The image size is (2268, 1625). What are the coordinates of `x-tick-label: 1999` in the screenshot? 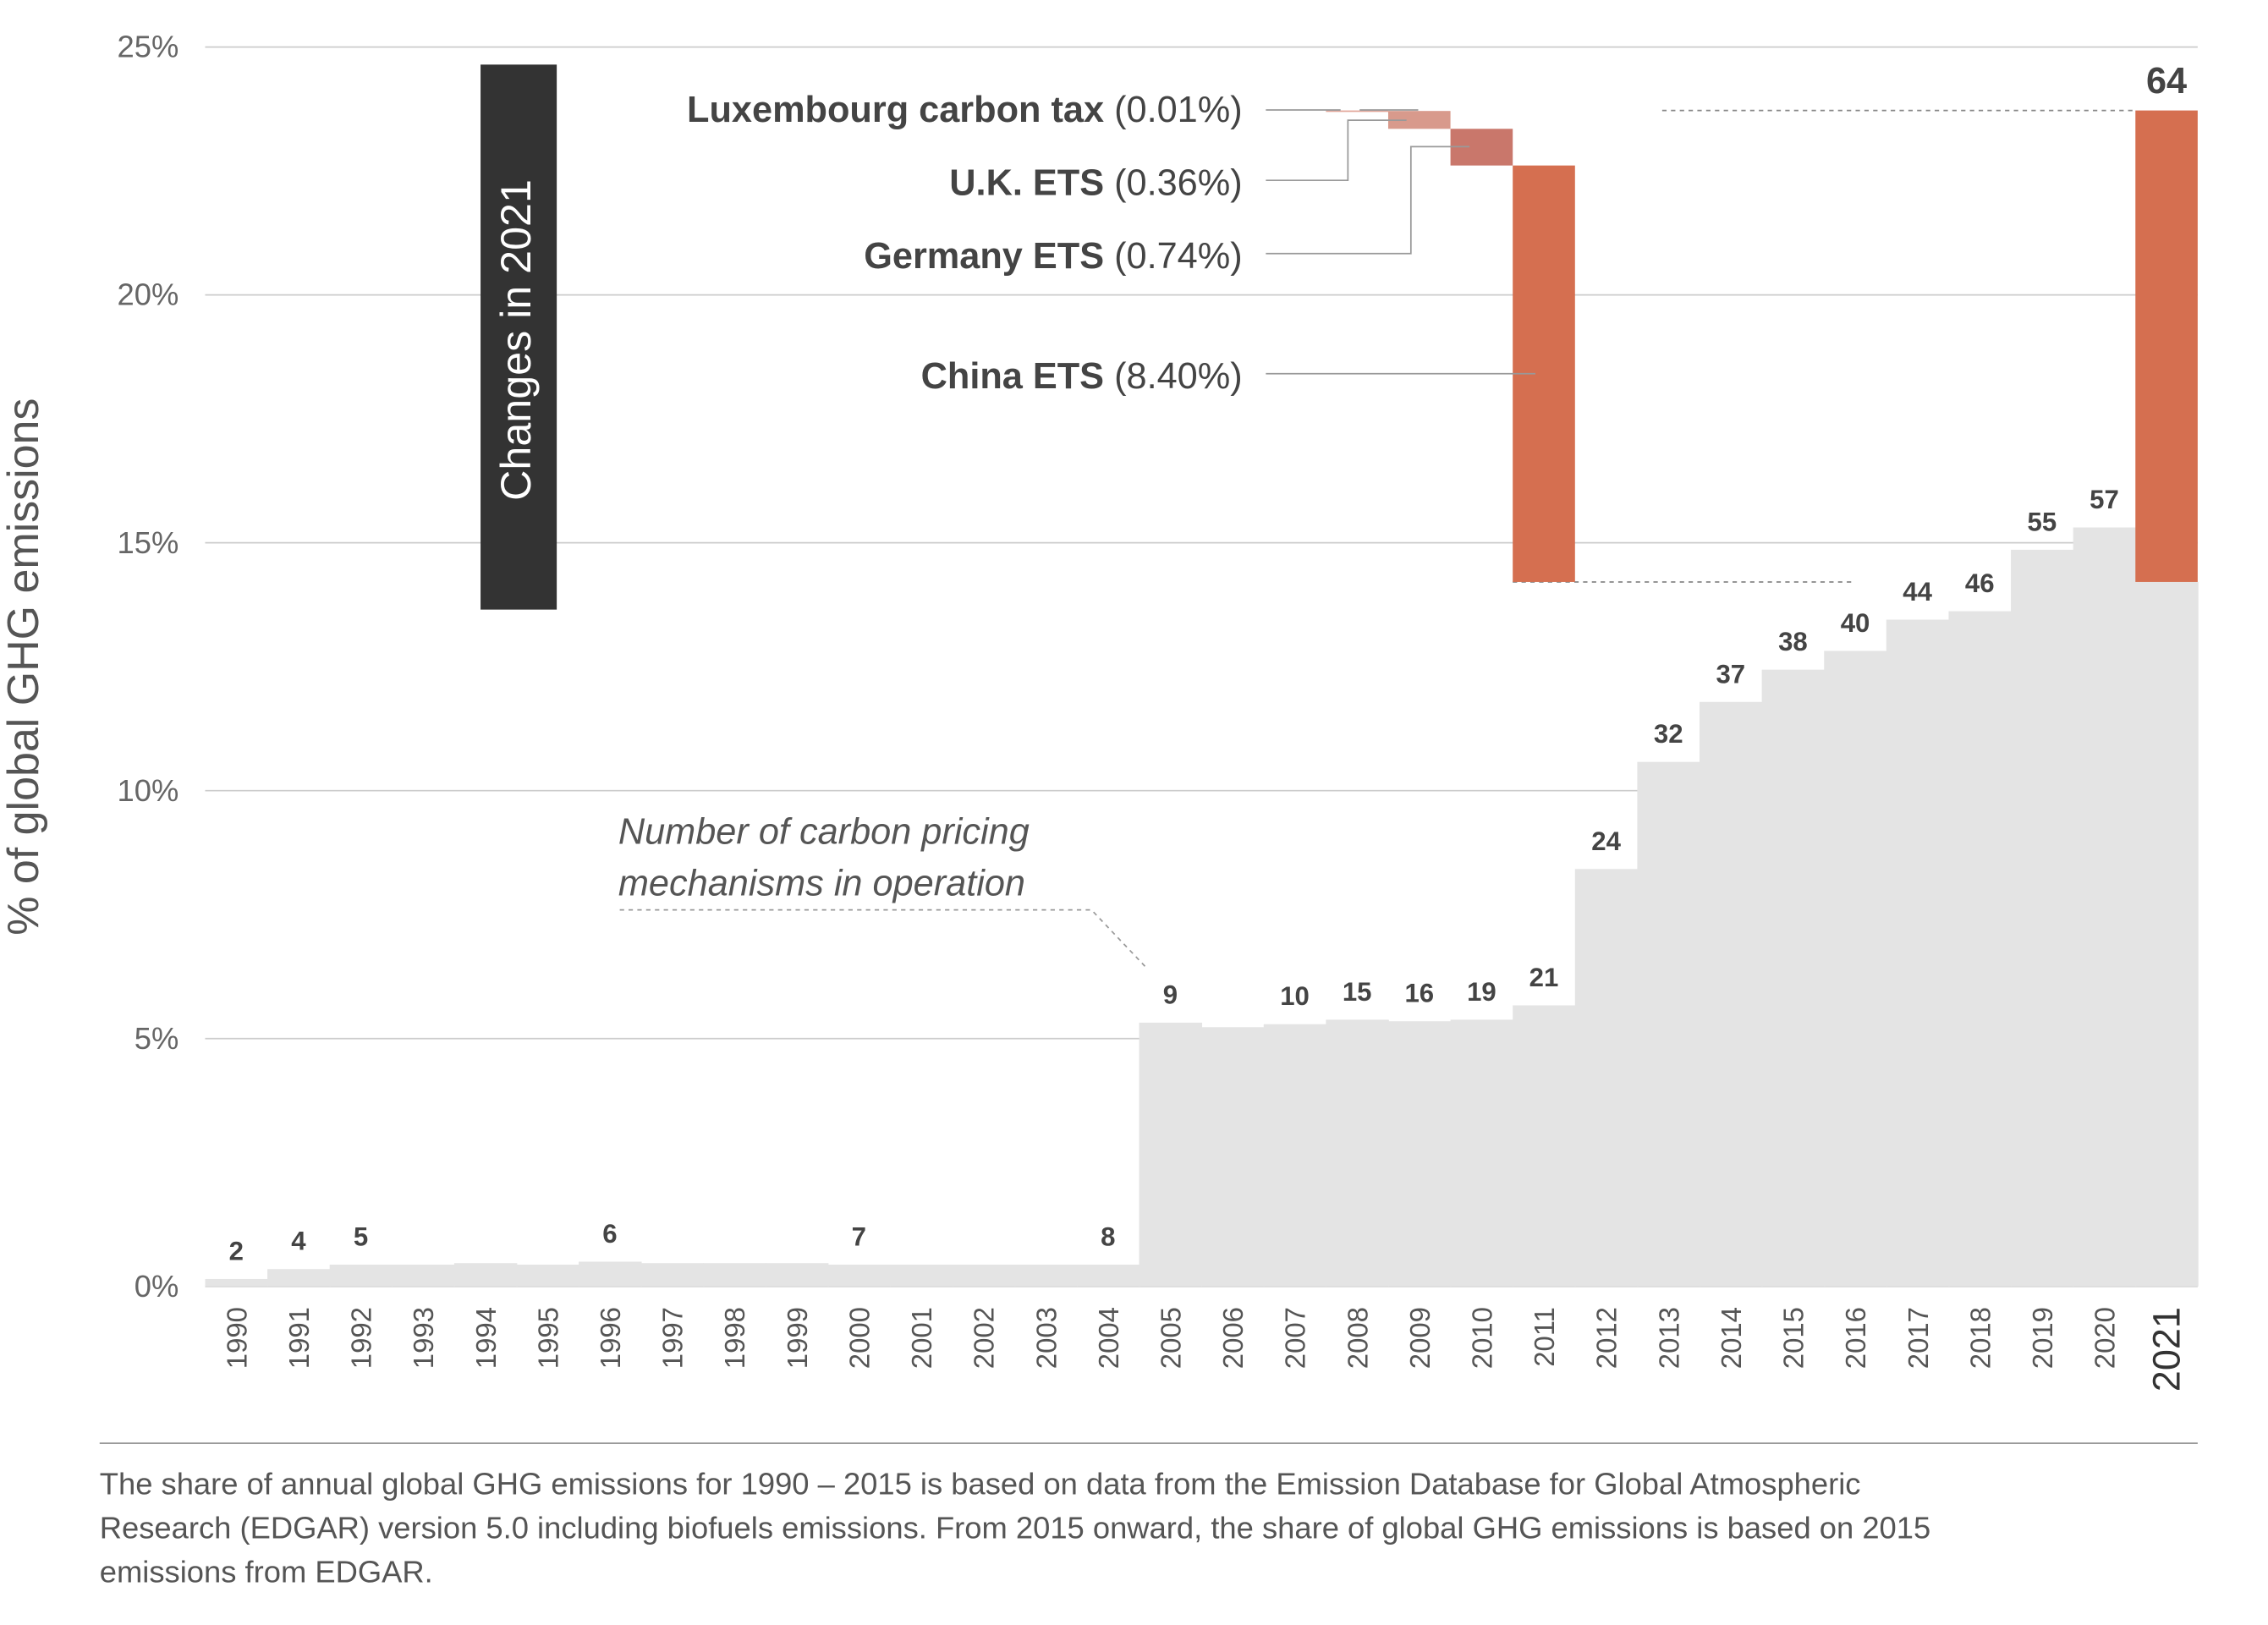 It's located at (797, 1338).